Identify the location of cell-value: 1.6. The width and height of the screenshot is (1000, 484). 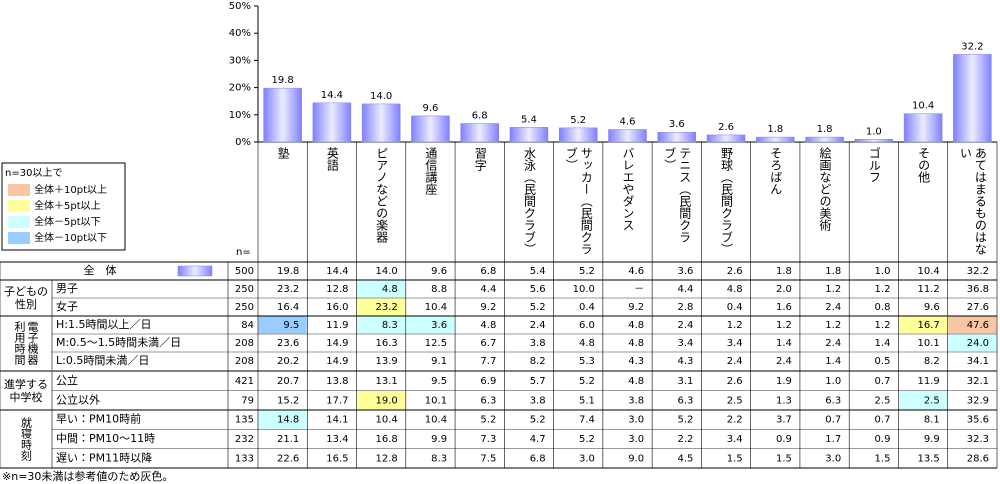
(784, 307).